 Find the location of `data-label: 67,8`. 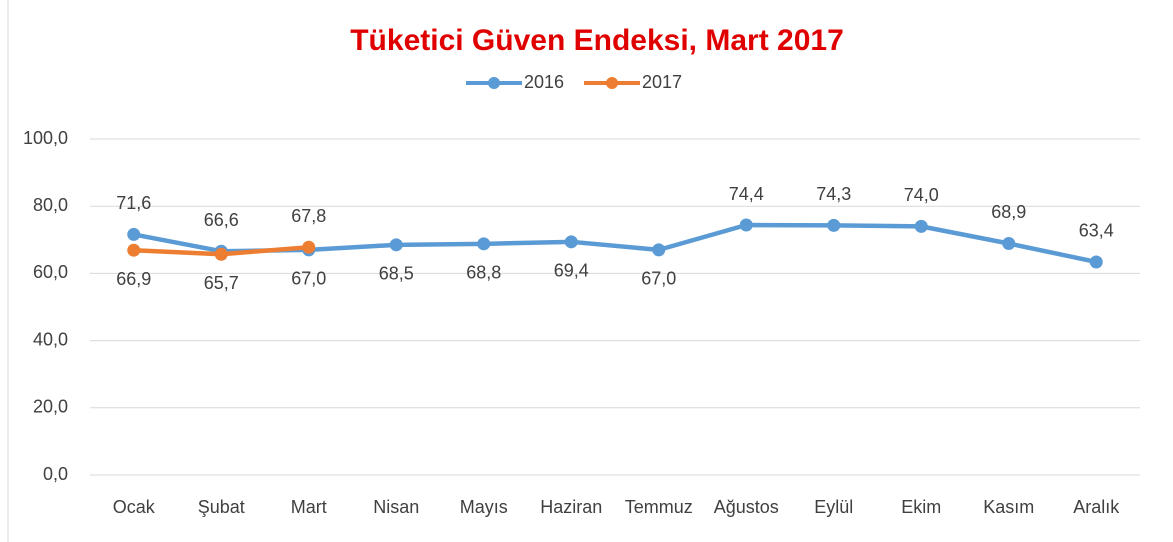

data-label: 67,8 is located at coordinates (308, 216).